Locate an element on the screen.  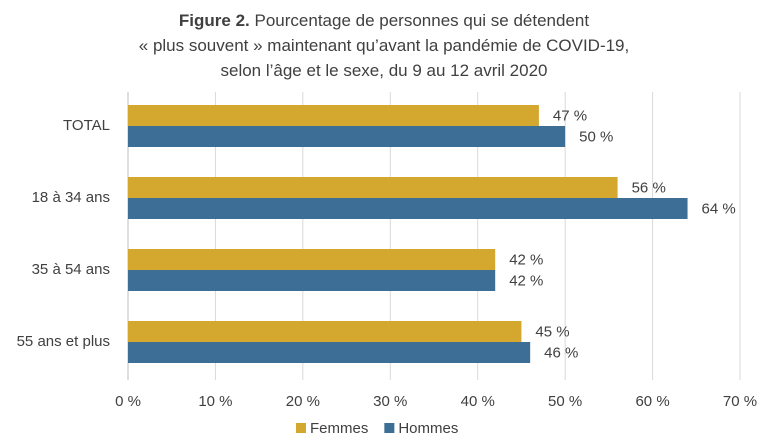
x-tick-label: 0 % is located at coordinates (128, 401).